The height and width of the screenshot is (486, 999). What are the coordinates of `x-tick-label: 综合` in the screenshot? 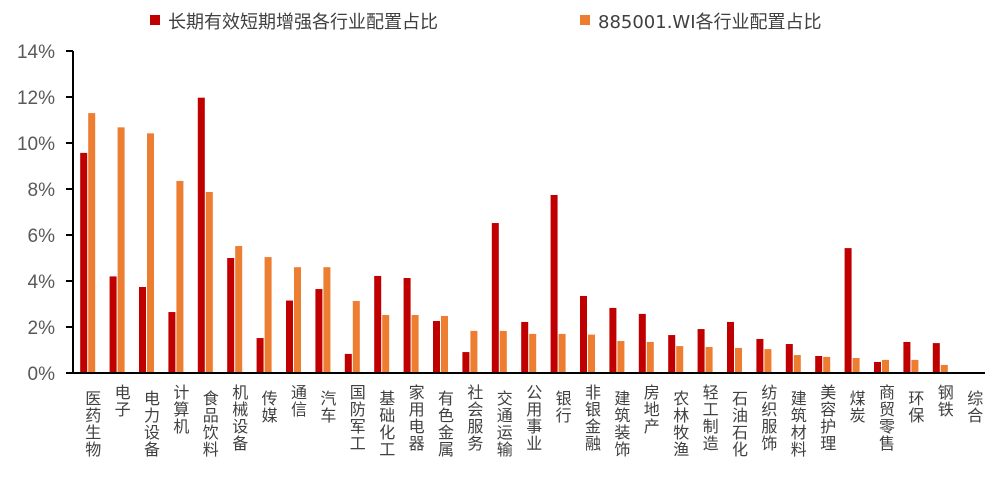 It's located at (973, 407).